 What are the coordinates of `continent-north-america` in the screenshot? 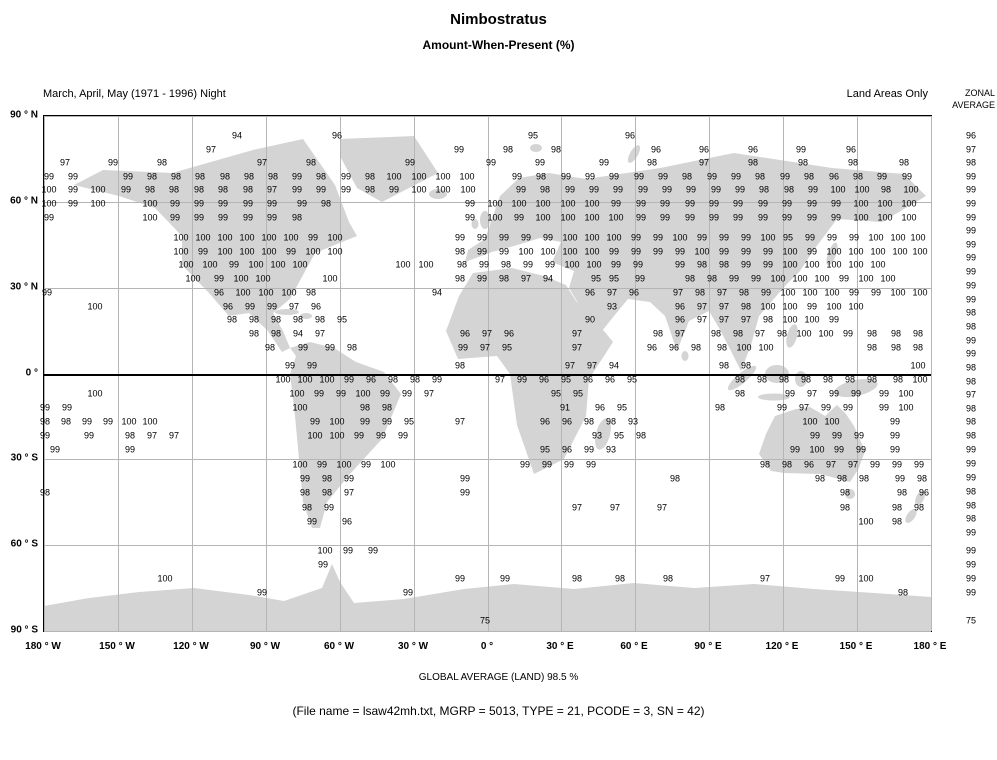 It's located at (215, 245).